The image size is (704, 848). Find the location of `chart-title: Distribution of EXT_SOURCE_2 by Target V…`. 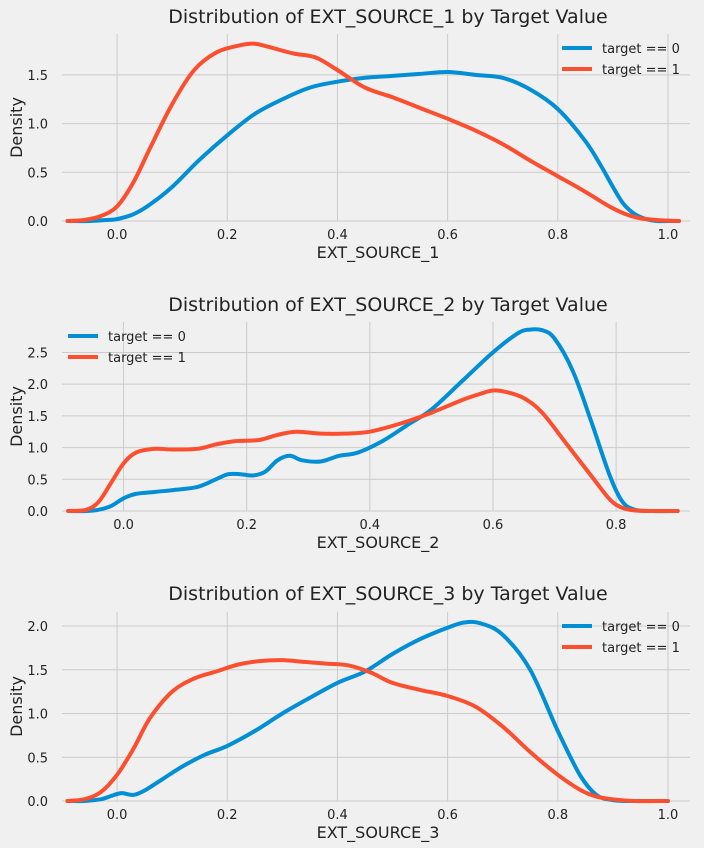

chart-title: Distribution of EXT_SOURCE_2 by Target V… is located at coordinates (387, 305).